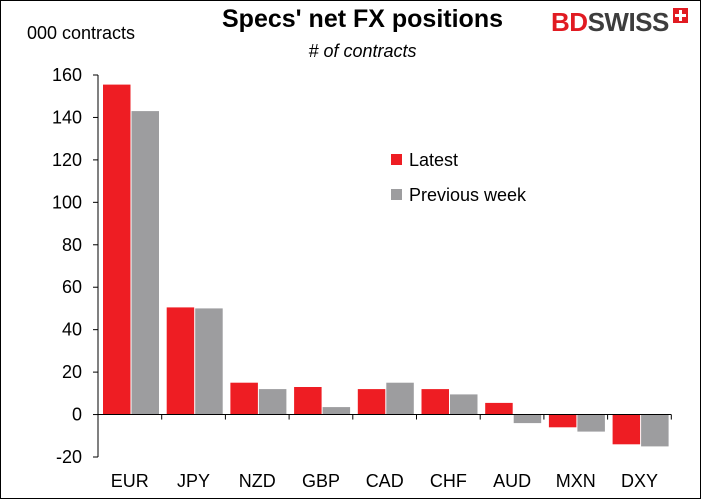 This screenshot has height=499, width=701. What do you see at coordinates (362, 51) in the screenshot?
I see `chart-subtitle: # of contracts` at bounding box center [362, 51].